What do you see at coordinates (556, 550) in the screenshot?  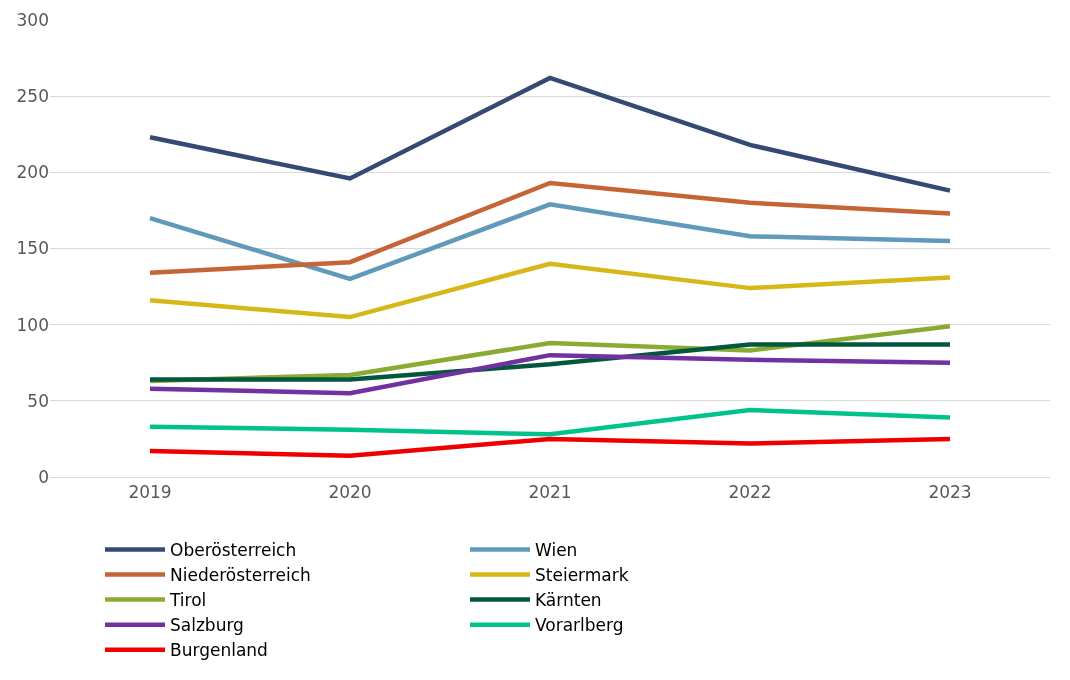 I see `legend-label: Wien` at bounding box center [556, 550].